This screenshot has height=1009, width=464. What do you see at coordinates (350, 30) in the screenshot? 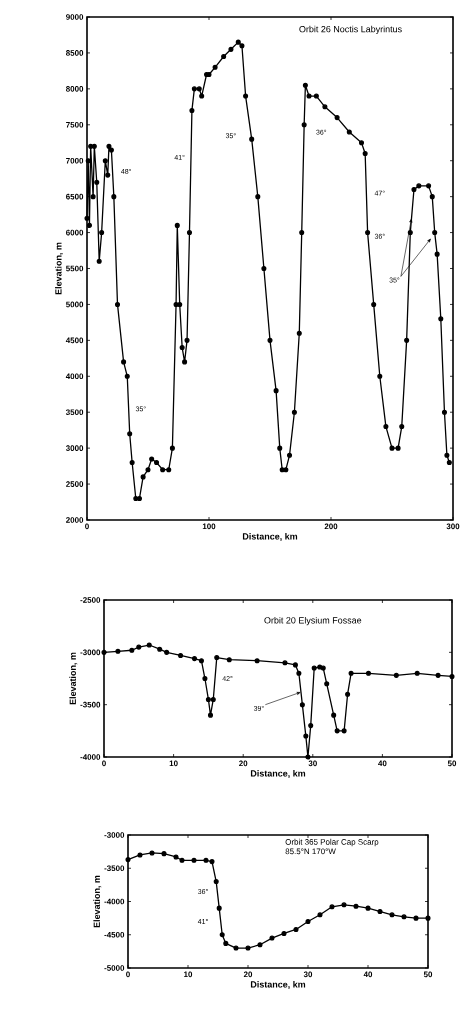
I see `text: Orbit 26 Noctis Labyrintus` at bounding box center [350, 30].